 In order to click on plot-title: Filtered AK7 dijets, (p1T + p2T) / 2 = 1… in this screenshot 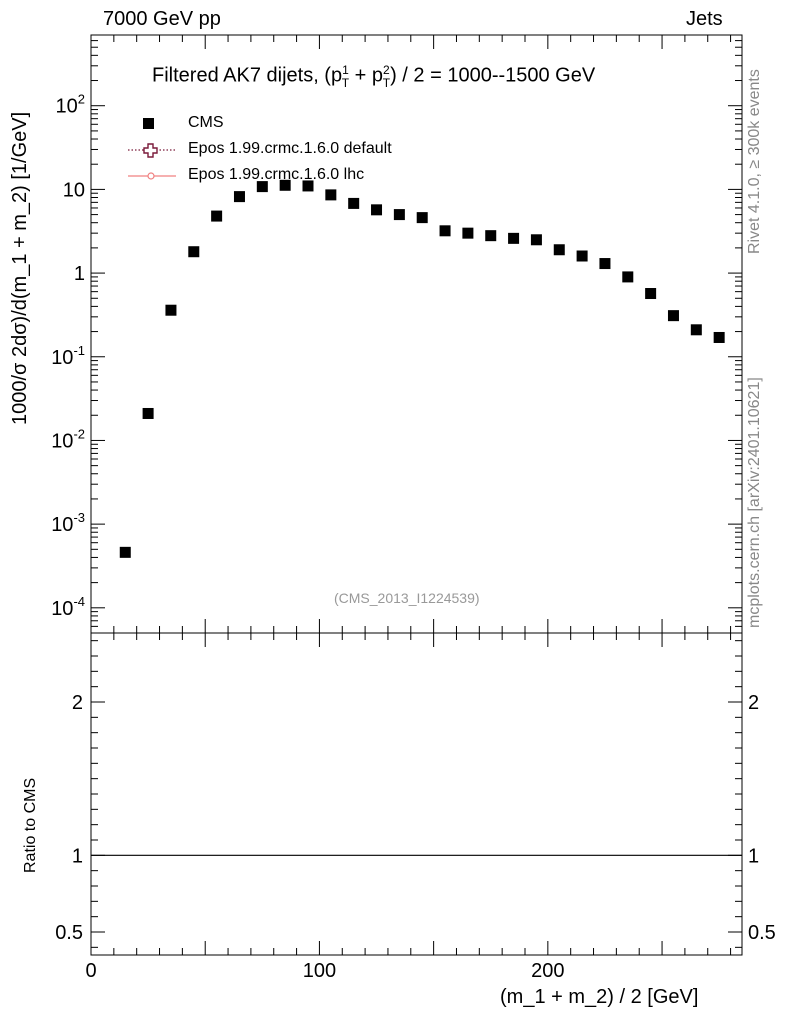, I will do `click(374, 76)`.